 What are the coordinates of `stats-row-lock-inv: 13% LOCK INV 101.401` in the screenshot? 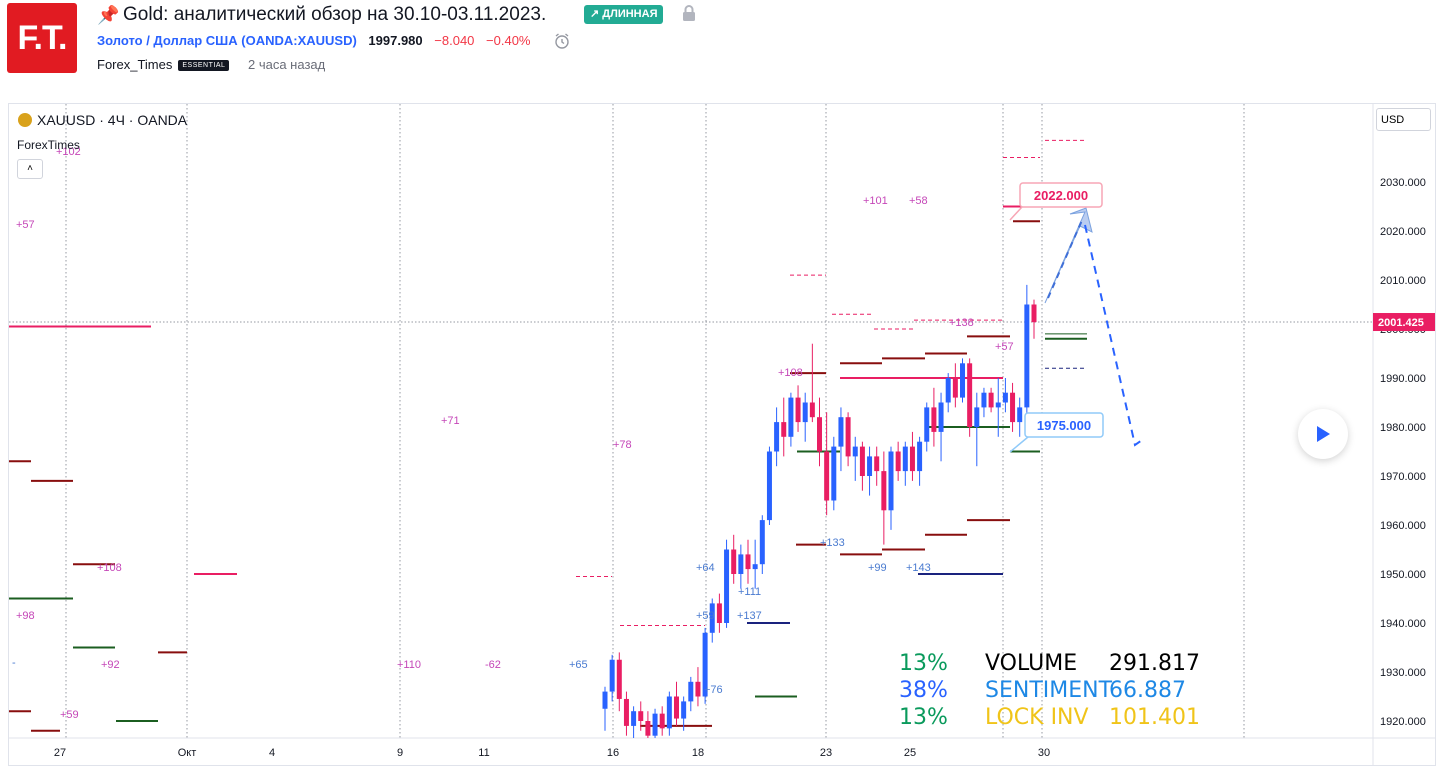 It's located at (1049, 717).